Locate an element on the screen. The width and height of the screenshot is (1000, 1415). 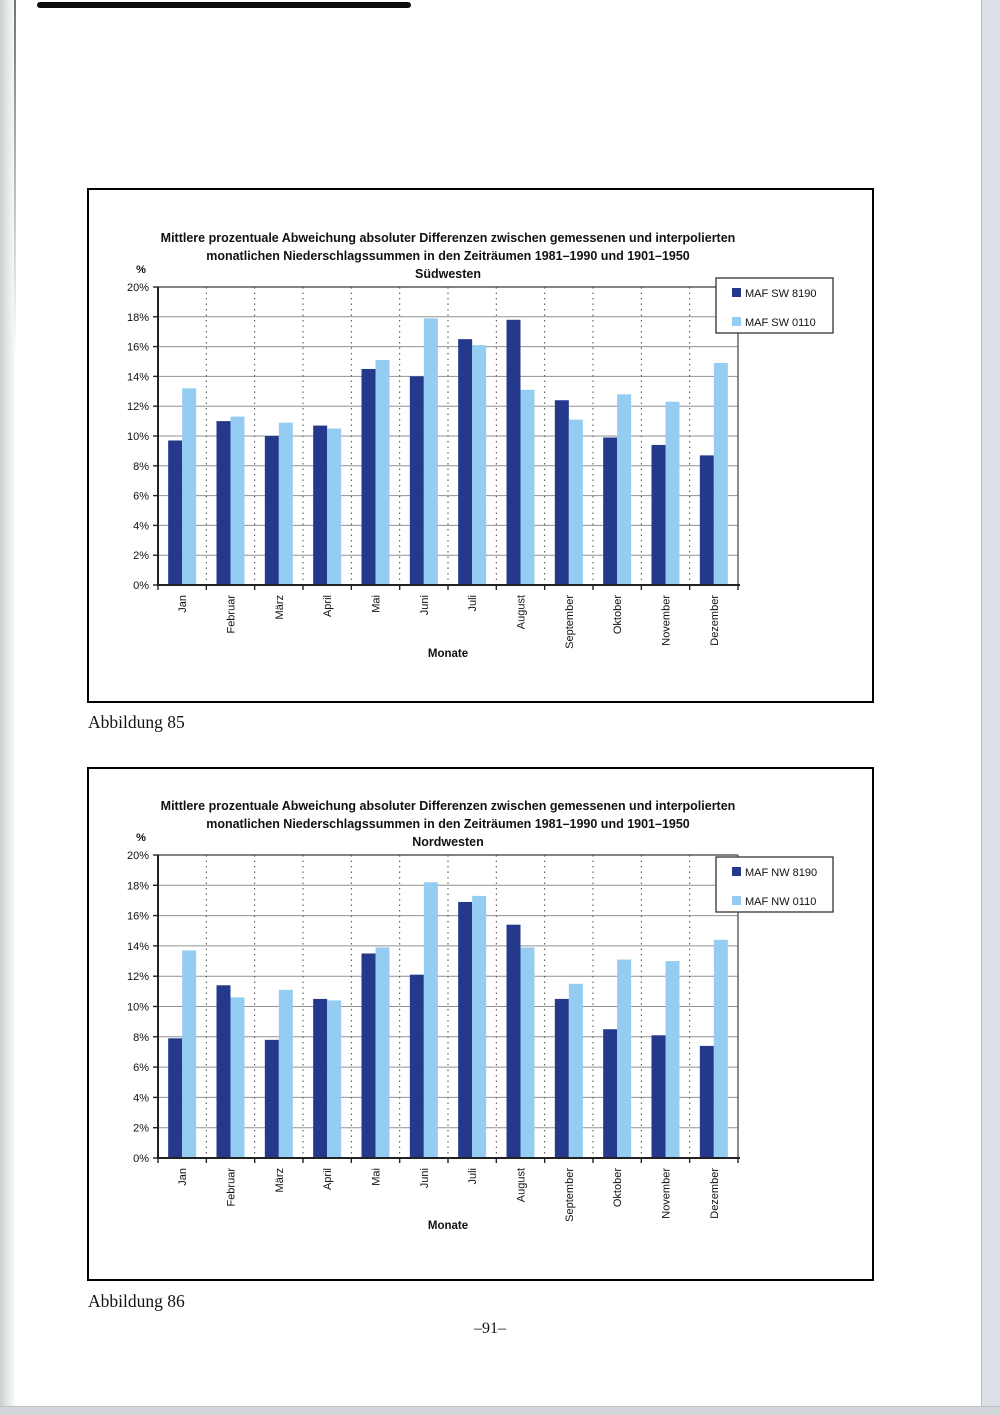
legend-label-maf-sw-8190: MAF SW 8190 is located at coordinates (781, 294).